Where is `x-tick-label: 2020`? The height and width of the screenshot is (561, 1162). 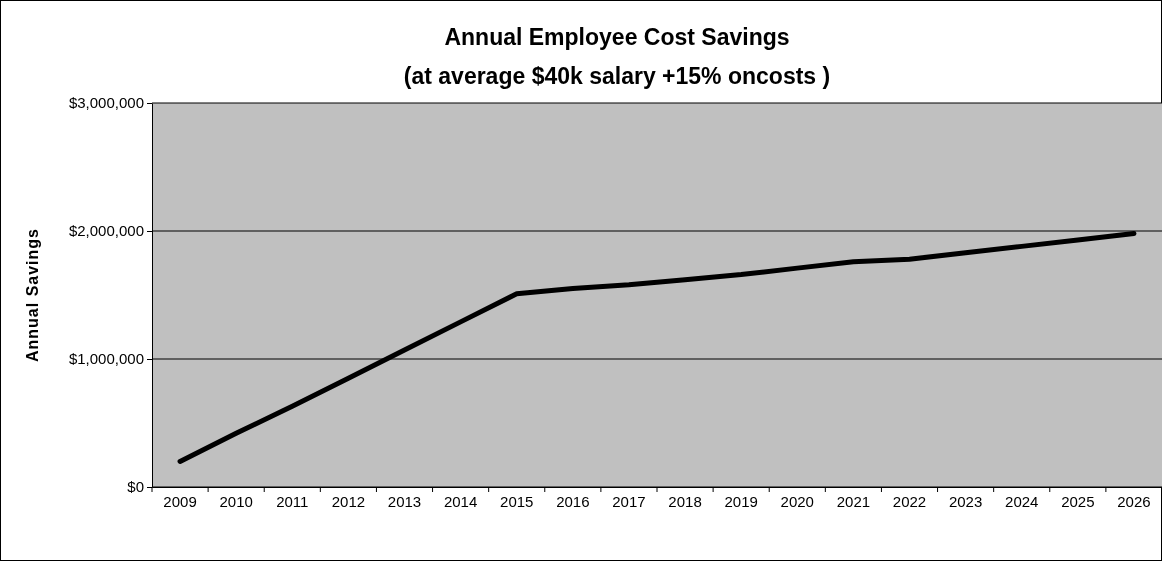 x-tick-label: 2020 is located at coordinates (797, 501).